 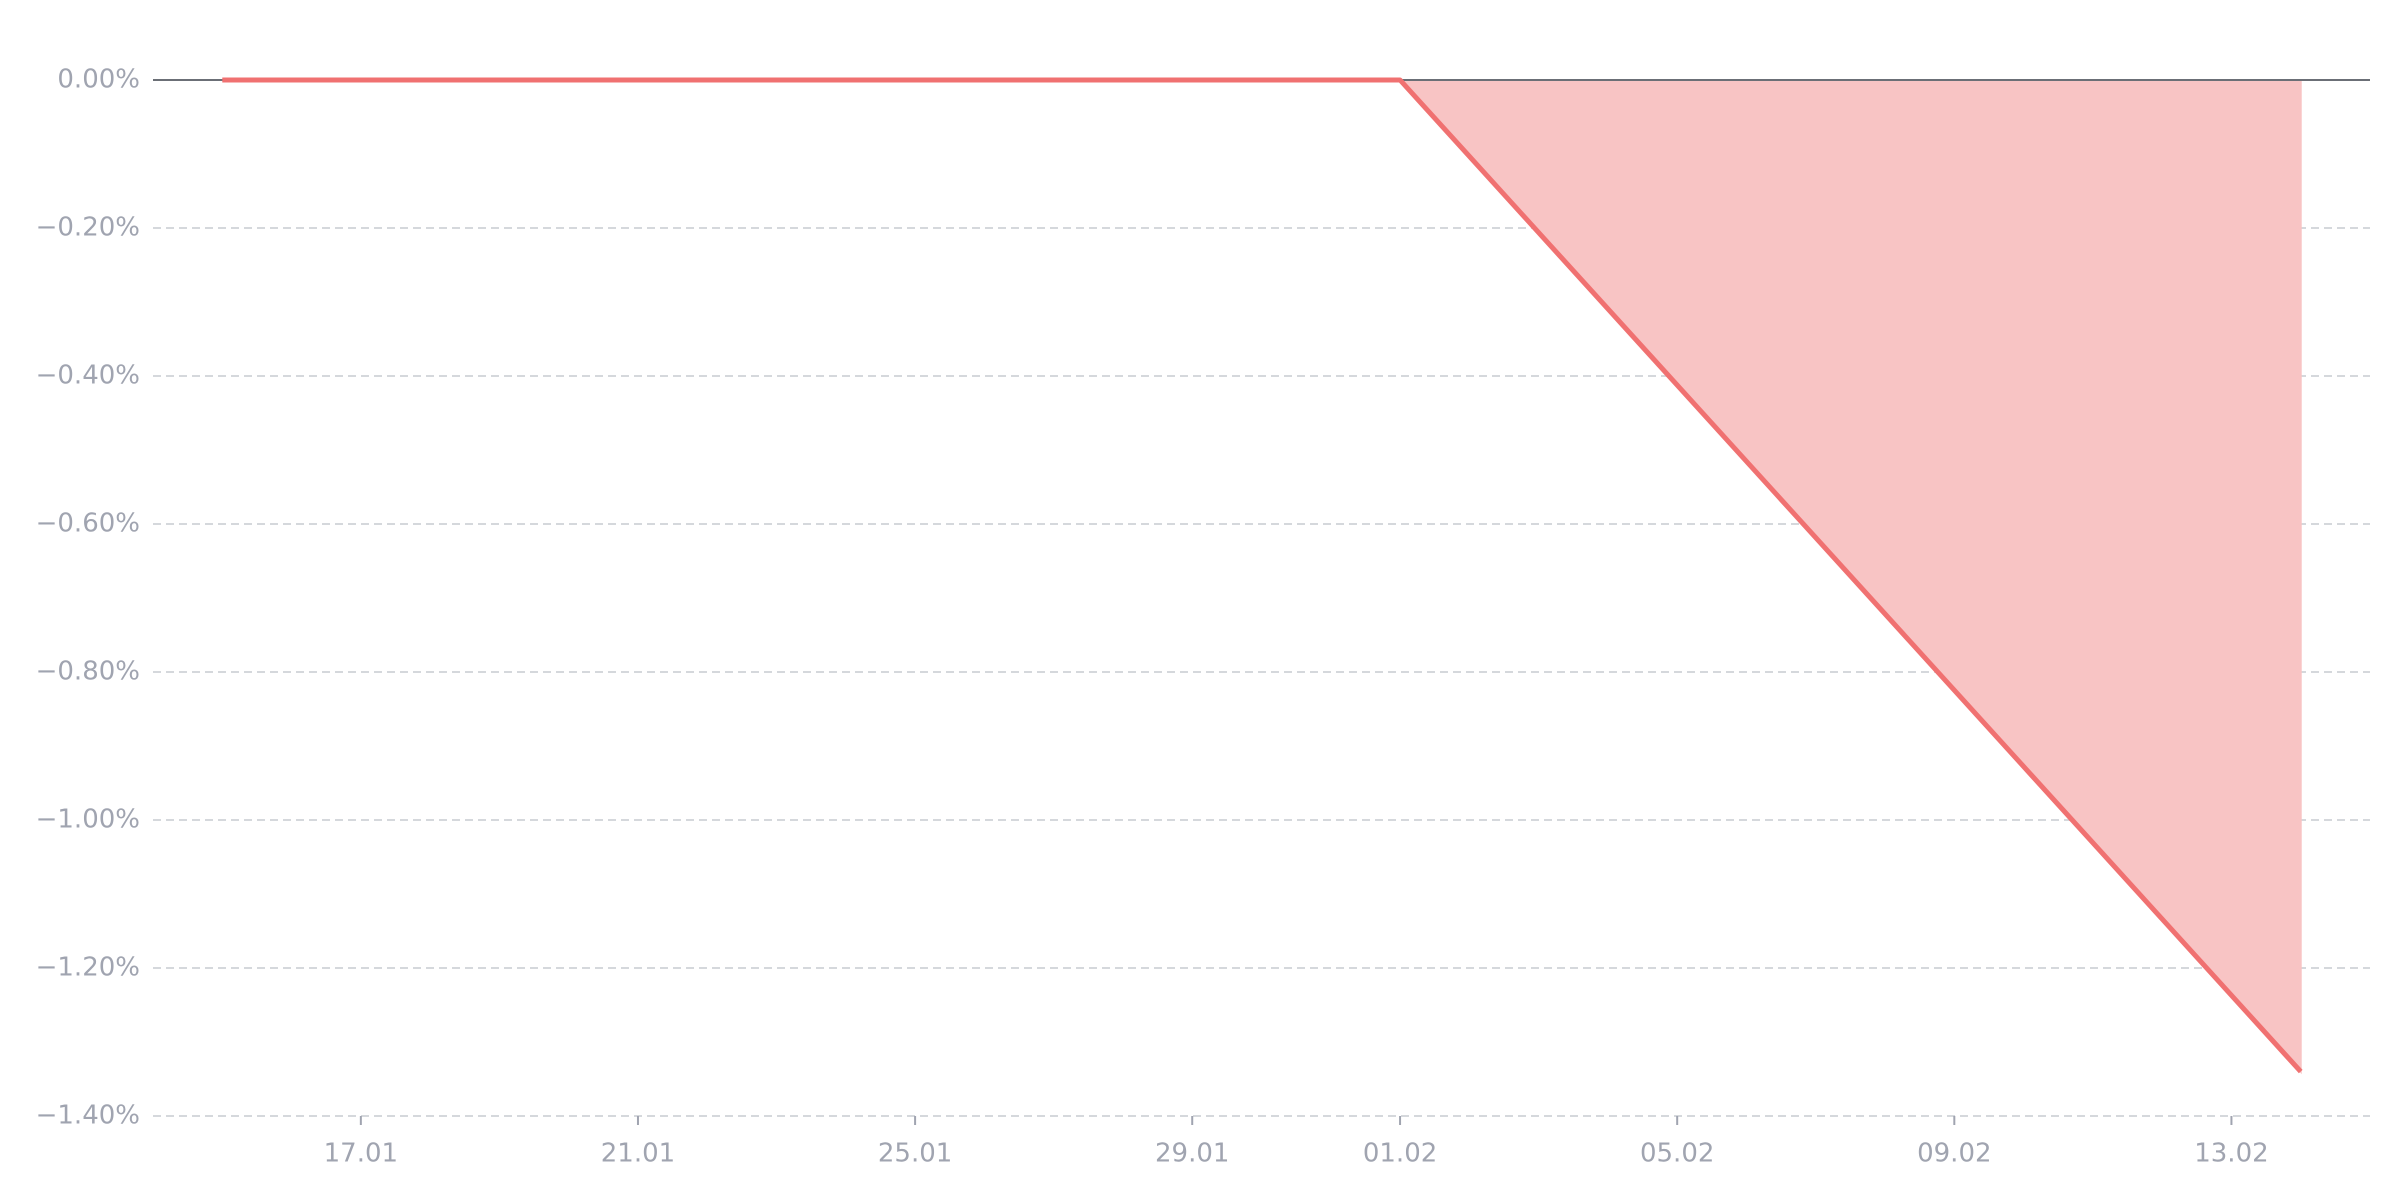 What do you see at coordinates (88, 524) in the screenshot?
I see `y-tick-label: −0.60%` at bounding box center [88, 524].